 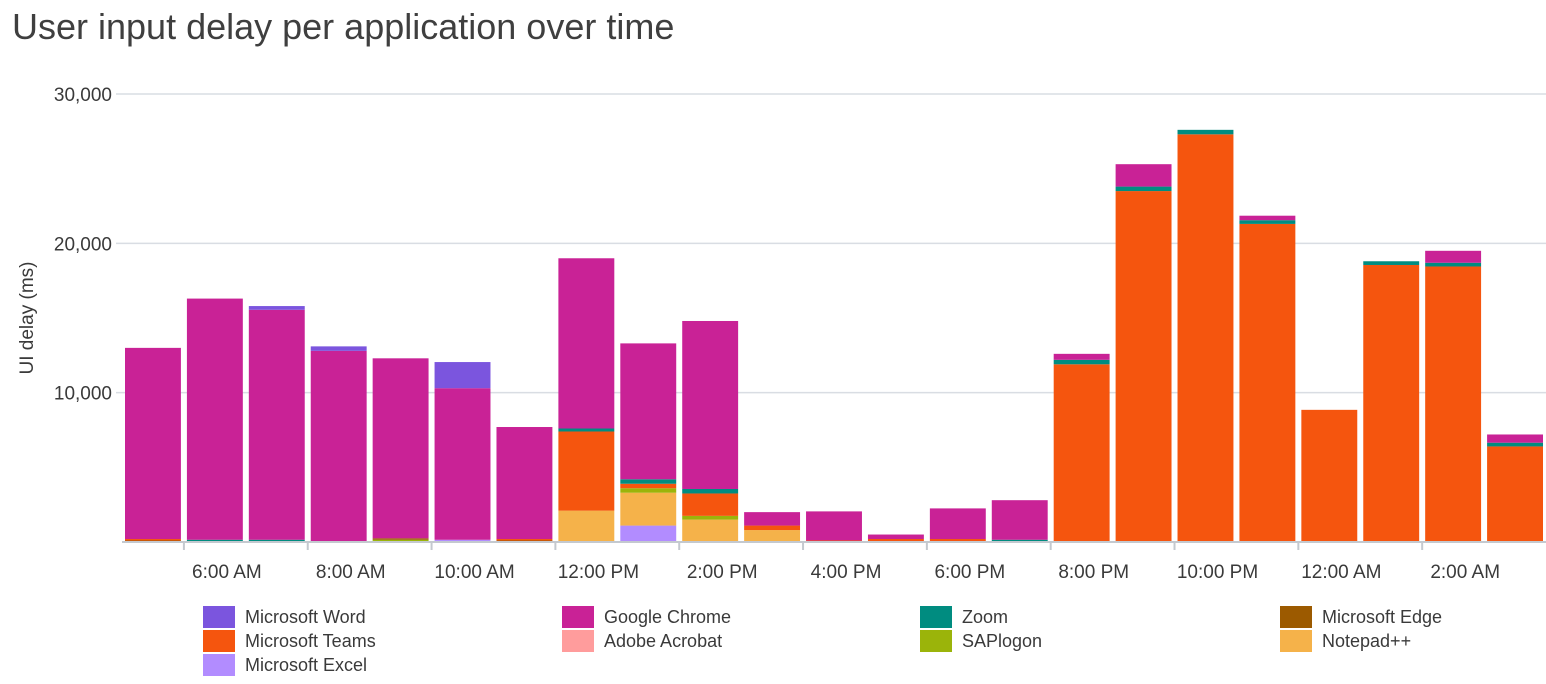 I want to click on y-axis-title: UI delay (ms), so click(x=27, y=318).